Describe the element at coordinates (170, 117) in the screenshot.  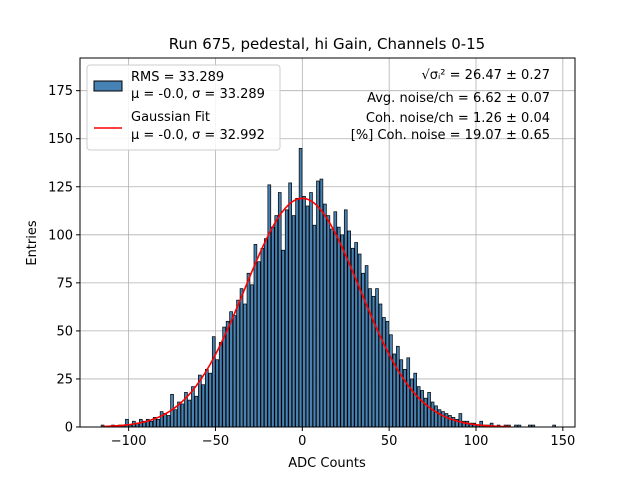
I see `legend-entry-fit: Gaussian Fit` at that location.